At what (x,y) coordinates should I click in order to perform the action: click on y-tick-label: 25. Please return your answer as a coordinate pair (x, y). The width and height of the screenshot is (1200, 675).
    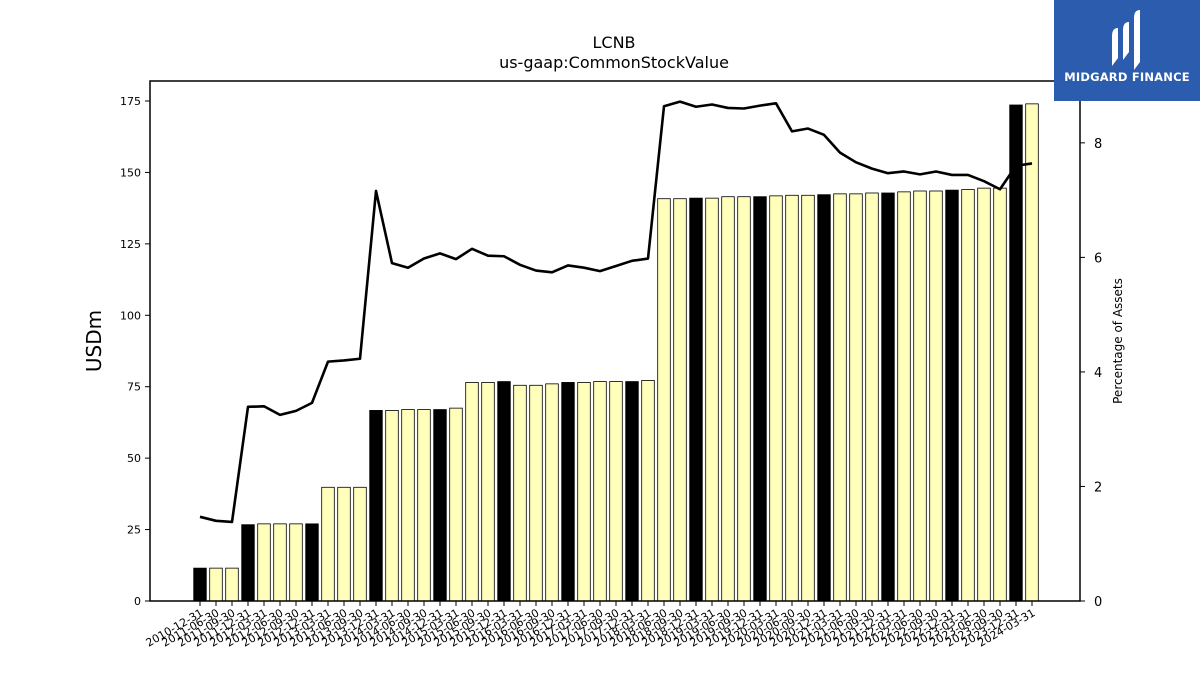
    Looking at the image, I should click on (134, 530).